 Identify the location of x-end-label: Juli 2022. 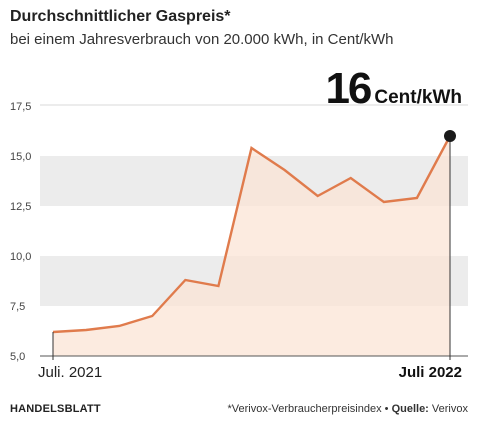
(430, 372).